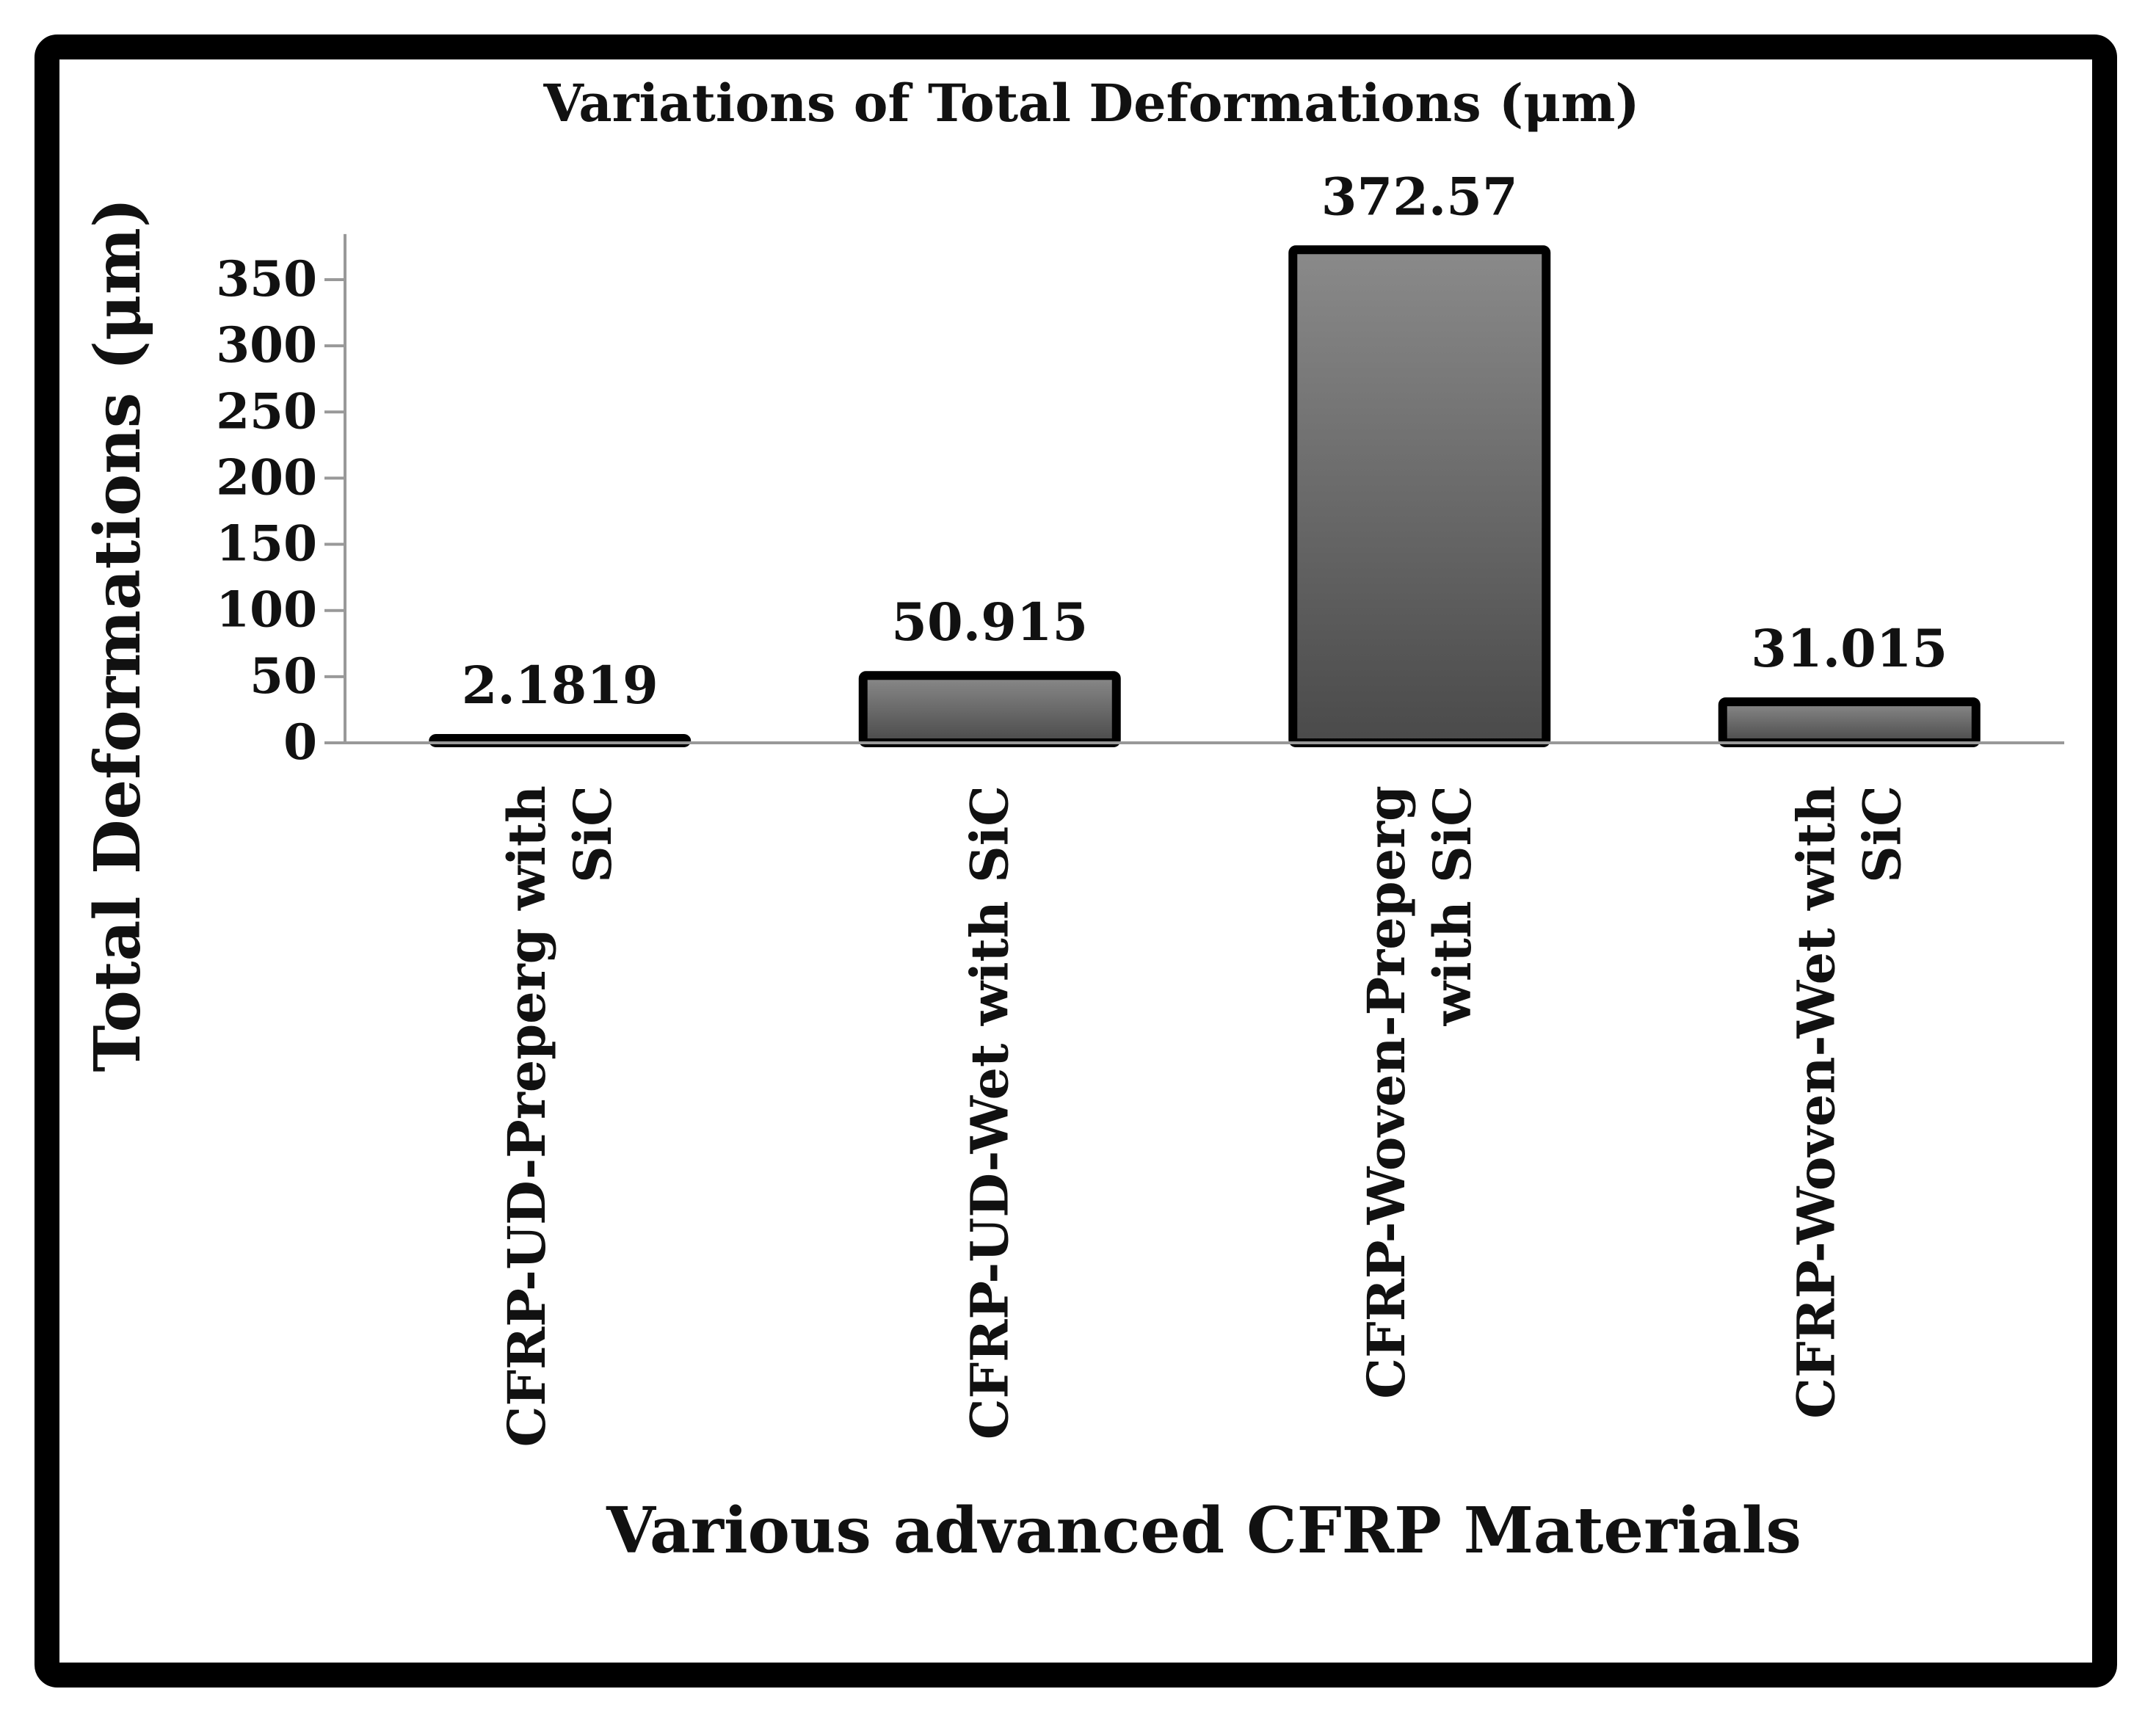  I want to click on x-category-label: CFRP-Woven-Preperg, so click(1386, 1092).